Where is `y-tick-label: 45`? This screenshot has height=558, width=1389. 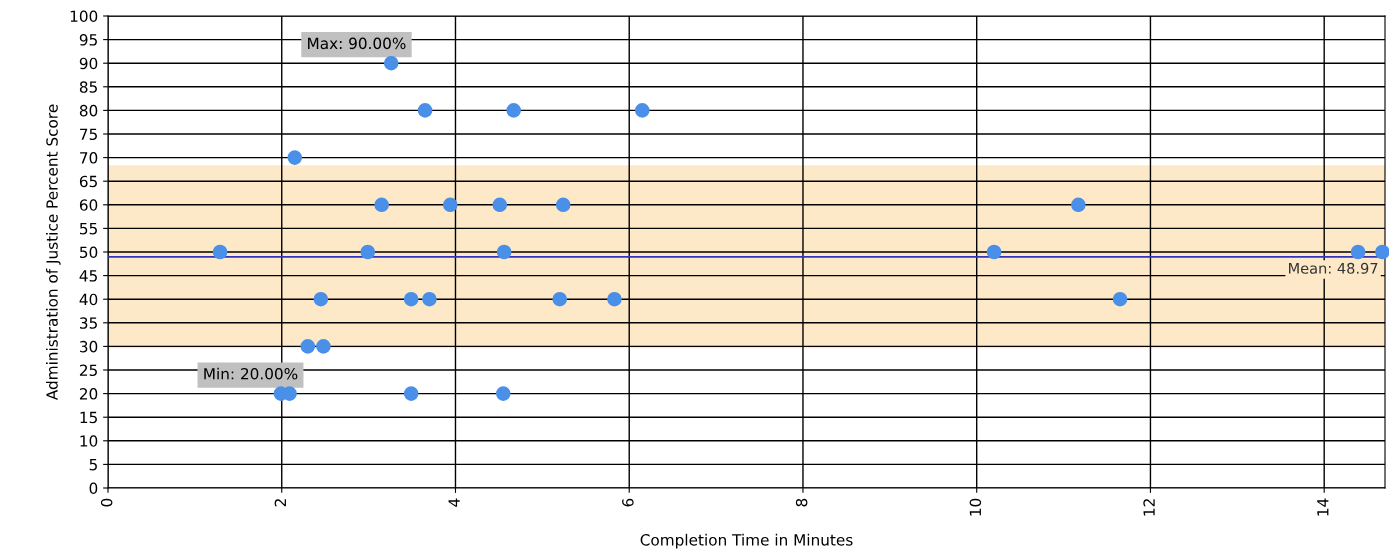
y-tick-label: 45 is located at coordinates (88, 276).